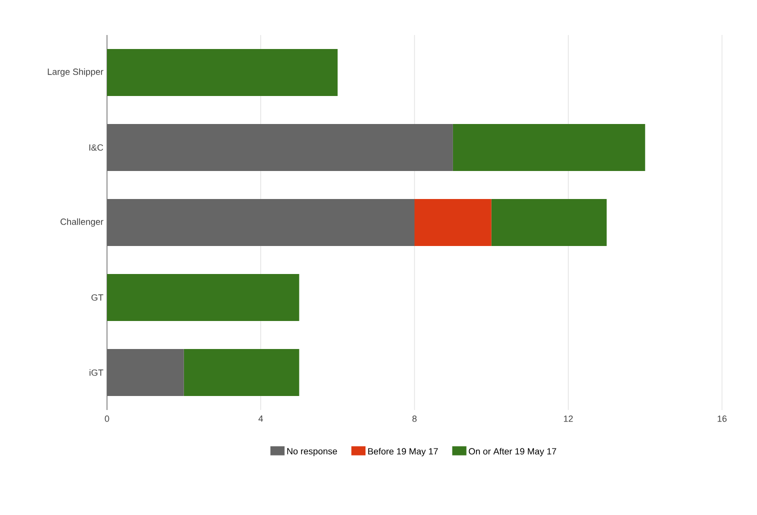 This screenshot has height=515, width=757. Describe the element at coordinates (403, 452) in the screenshot. I see `legend-label: Before 19 May 17` at that location.